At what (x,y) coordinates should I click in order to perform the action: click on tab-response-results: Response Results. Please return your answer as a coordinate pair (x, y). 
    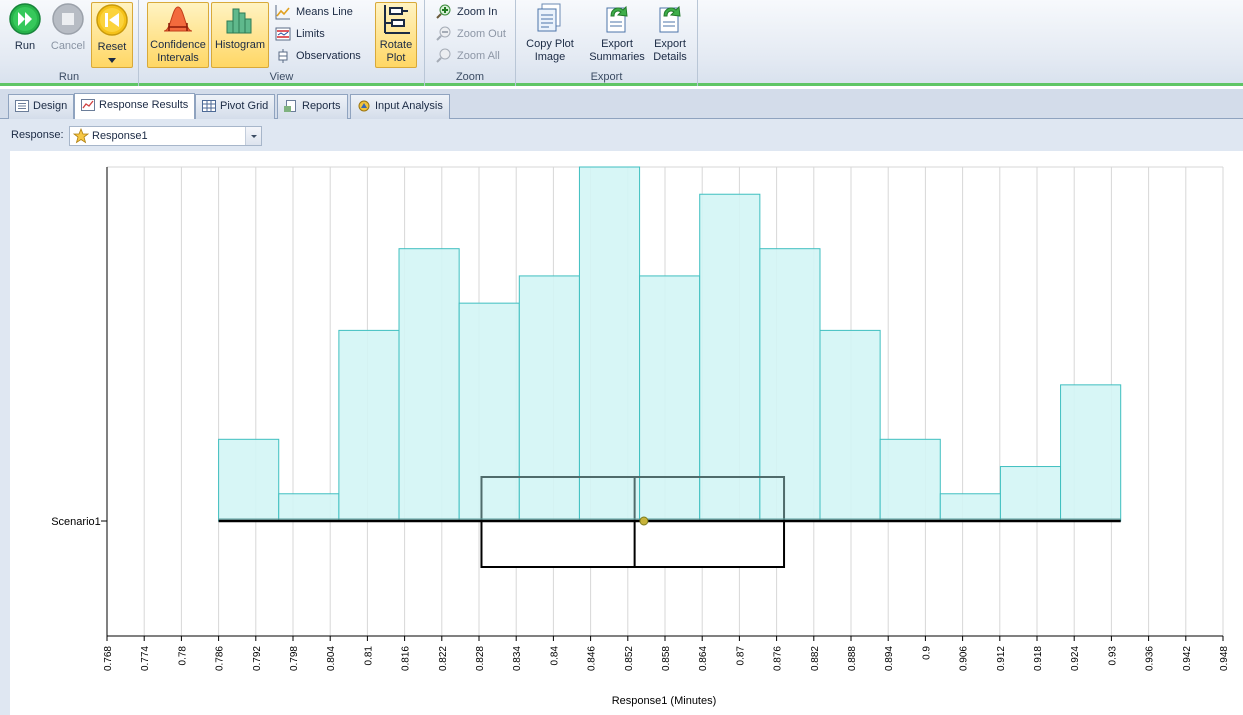
    Looking at the image, I should click on (135, 106).